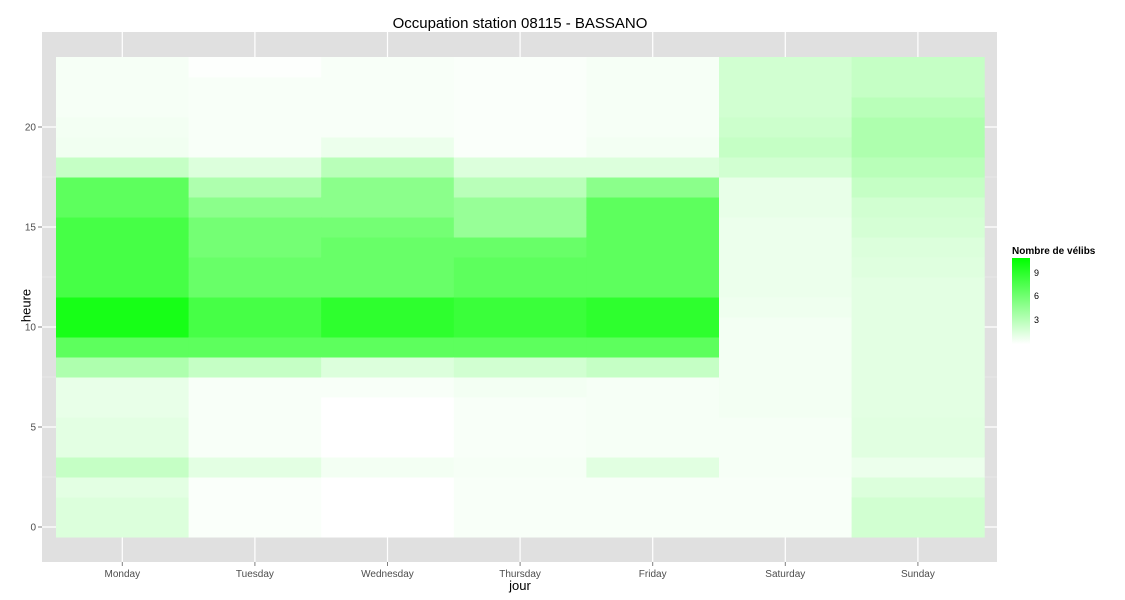 The height and width of the screenshot is (600, 1125). What do you see at coordinates (520, 574) in the screenshot?
I see `x-tick-label: Thursday` at bounding box center [520, 574].